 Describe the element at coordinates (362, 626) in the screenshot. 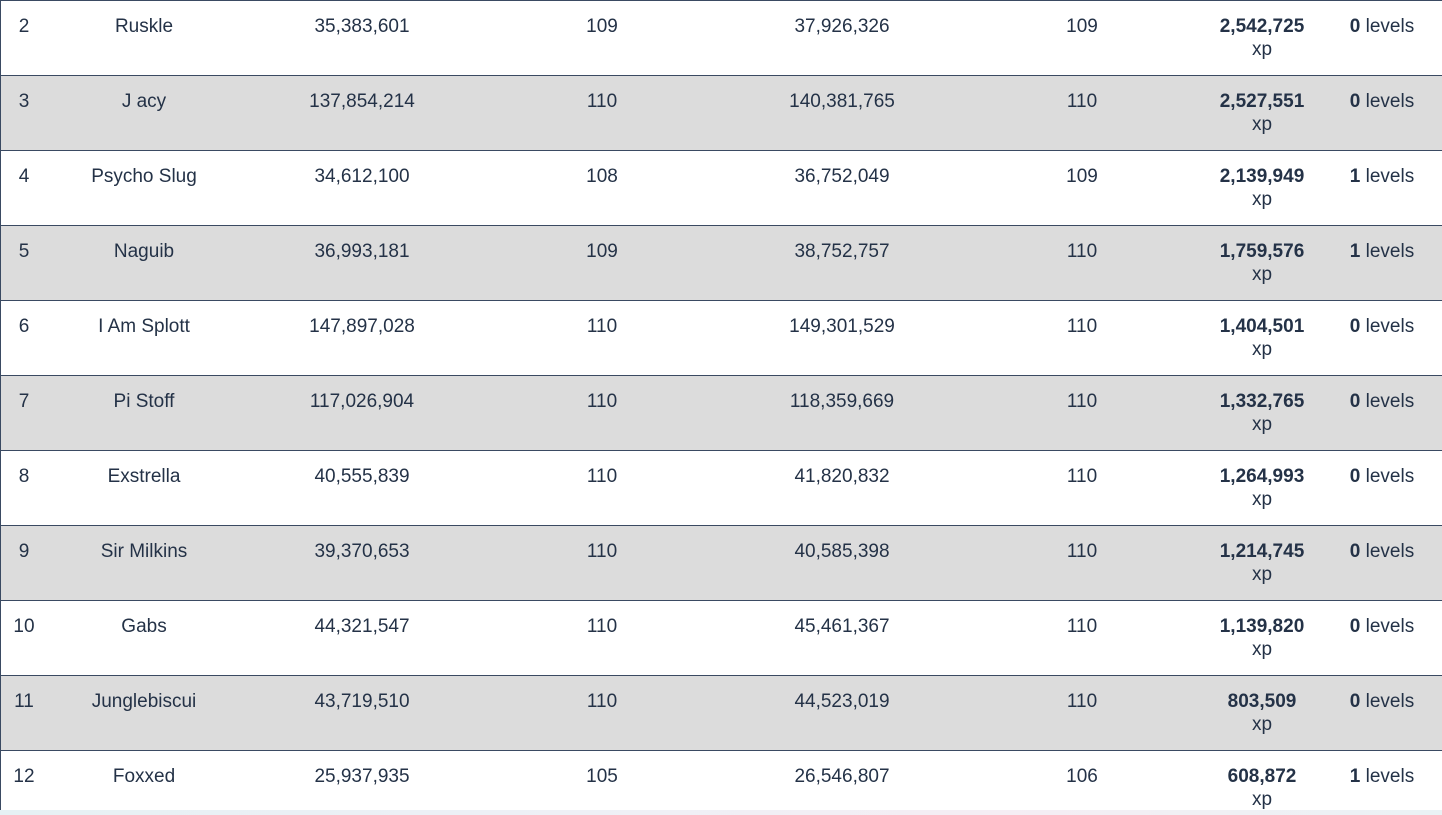

I see `start-xp-cell: 44,321,547` at that location.